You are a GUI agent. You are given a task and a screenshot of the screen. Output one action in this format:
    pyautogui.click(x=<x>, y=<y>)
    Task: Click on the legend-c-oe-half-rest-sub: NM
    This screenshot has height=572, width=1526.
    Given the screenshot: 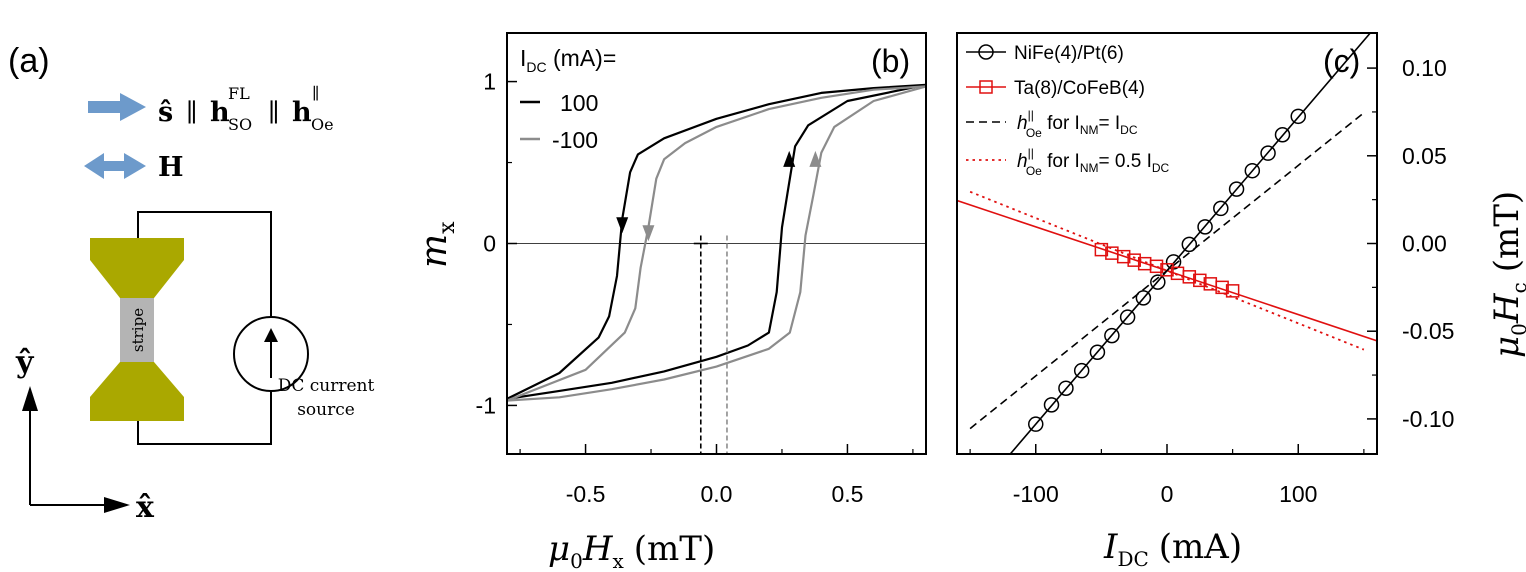 What is the action you would take?
    pyautogui.click(x=1089, y=168)
    